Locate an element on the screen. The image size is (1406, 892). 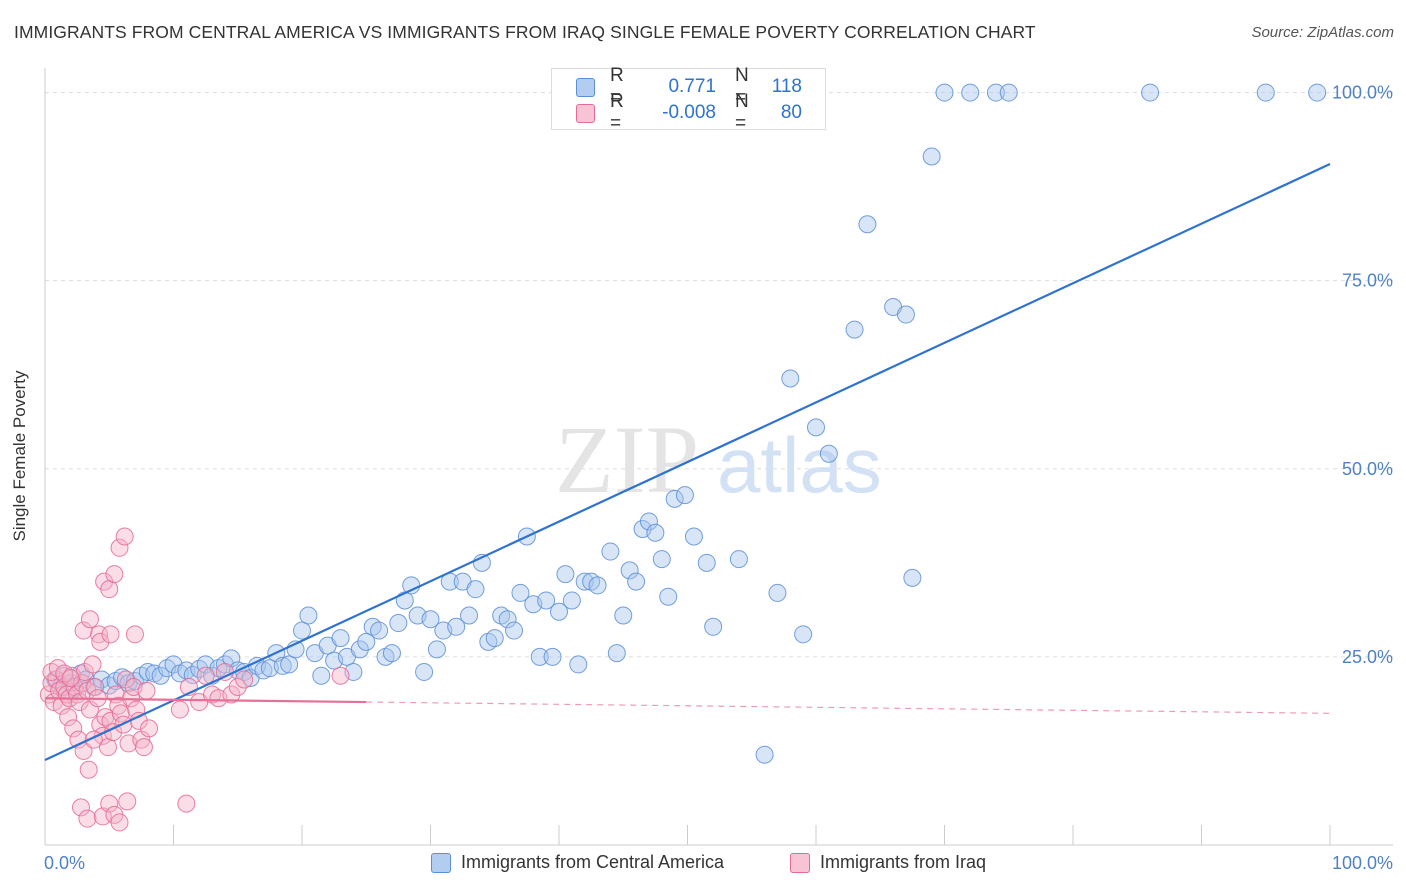
x-tick-label: 100.0% is located at coordinates (1362, 863).